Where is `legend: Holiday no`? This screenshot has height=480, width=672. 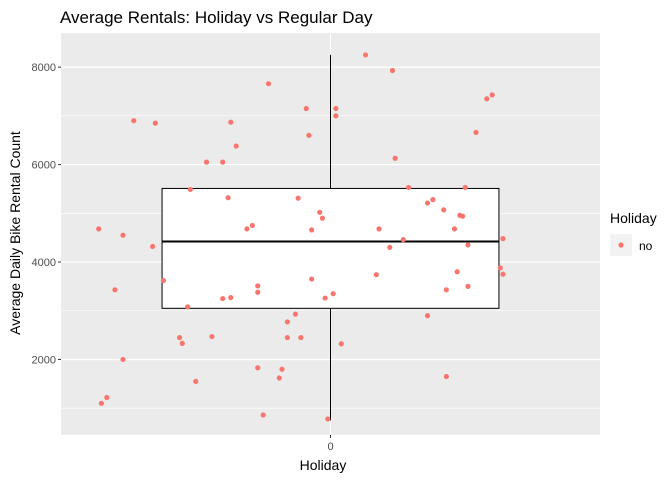
legend: Holiday no is located at coordinates (633, 233).